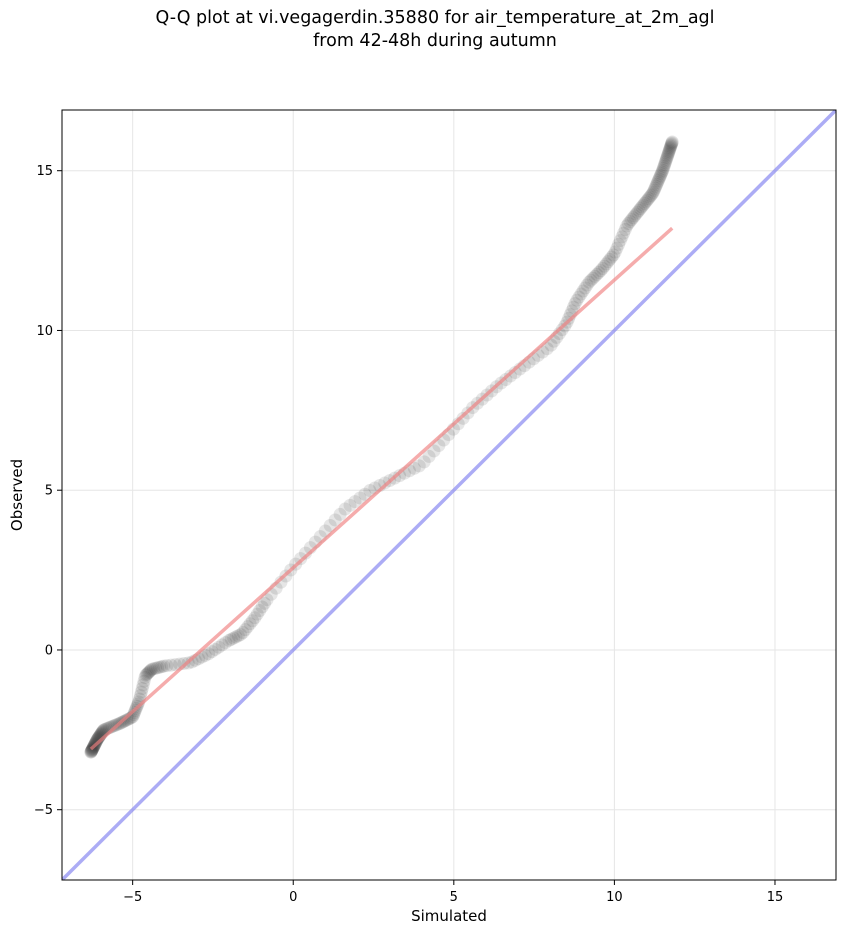 This screenshot has height=934, width=845. What do you see at coordinates (454, 897) in the screenshot?
I see `x-tick-label: 5` at bounding box center [454, 897].